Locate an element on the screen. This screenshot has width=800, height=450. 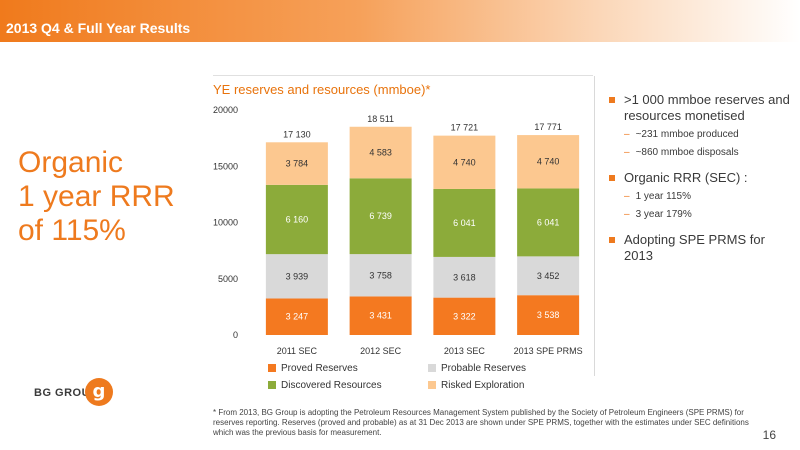
y-tick-label: 20000 is located at coordinates (225, 110).